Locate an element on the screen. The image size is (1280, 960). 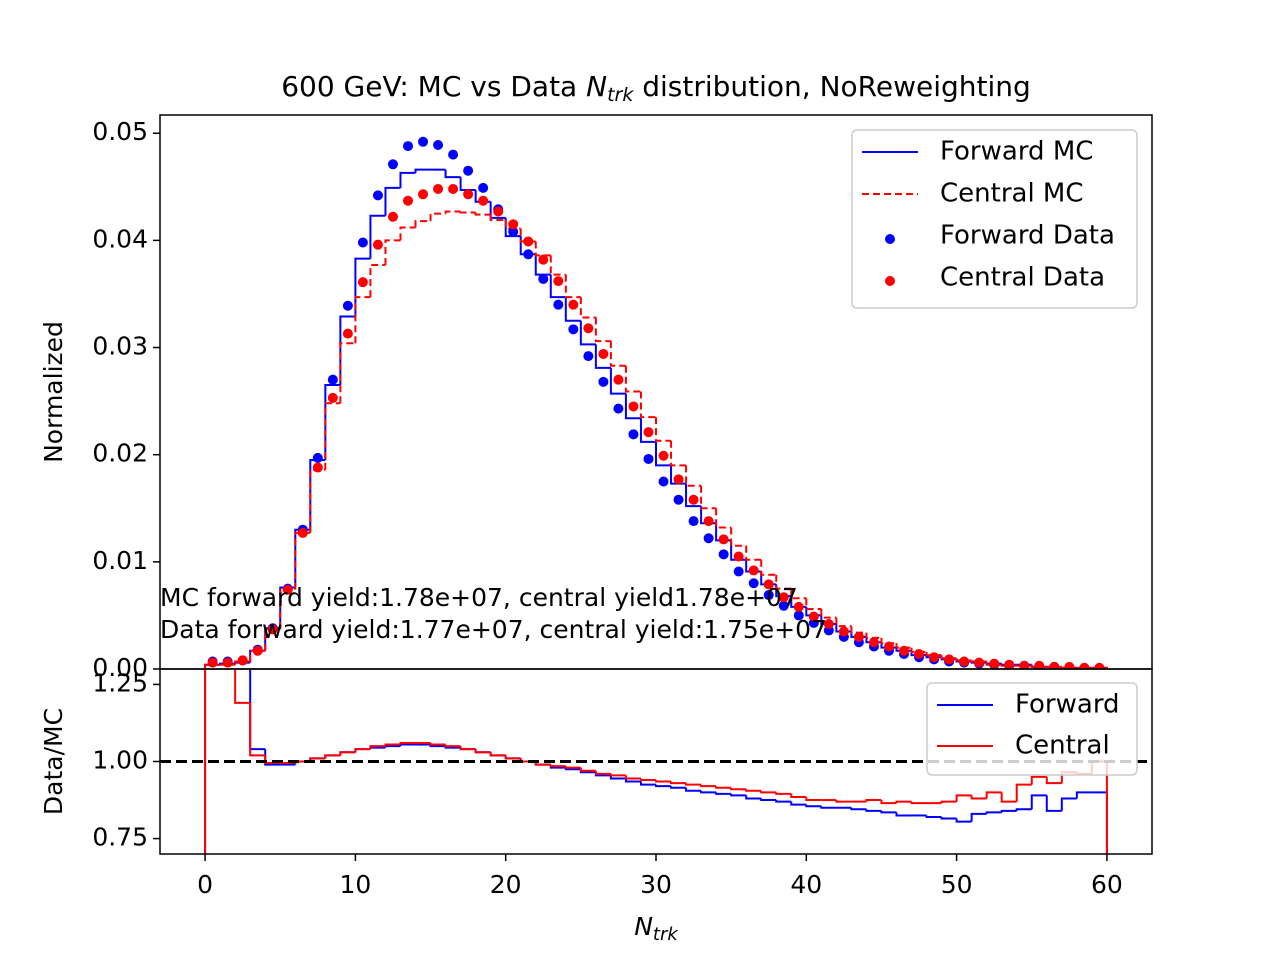
y-tick-label: 0.03 is located at coordinates (120, 346).